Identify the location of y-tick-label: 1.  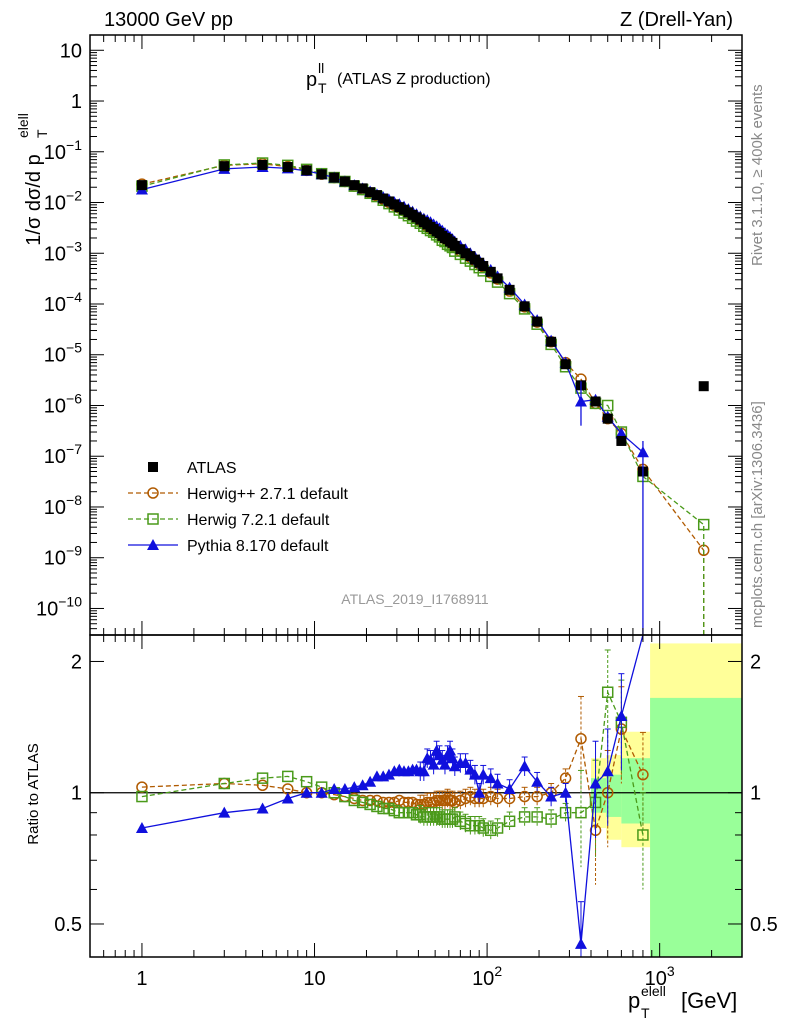
(76, 102).